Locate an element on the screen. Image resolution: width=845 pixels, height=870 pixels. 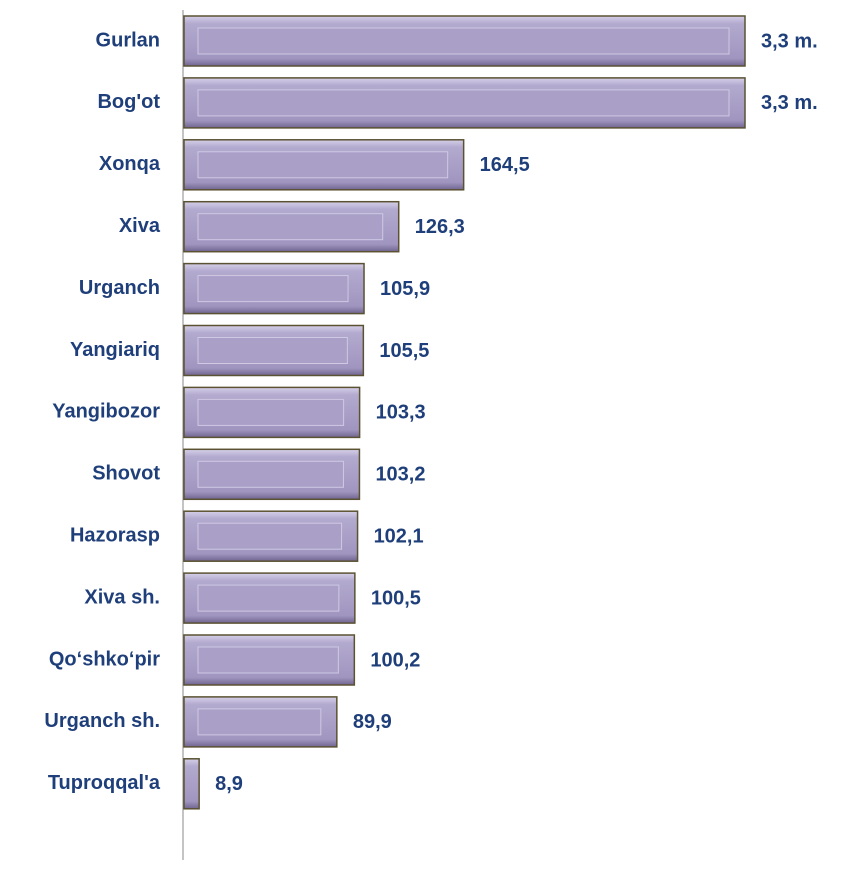
value-label: 164,5 is located at coordinates (505, 165).